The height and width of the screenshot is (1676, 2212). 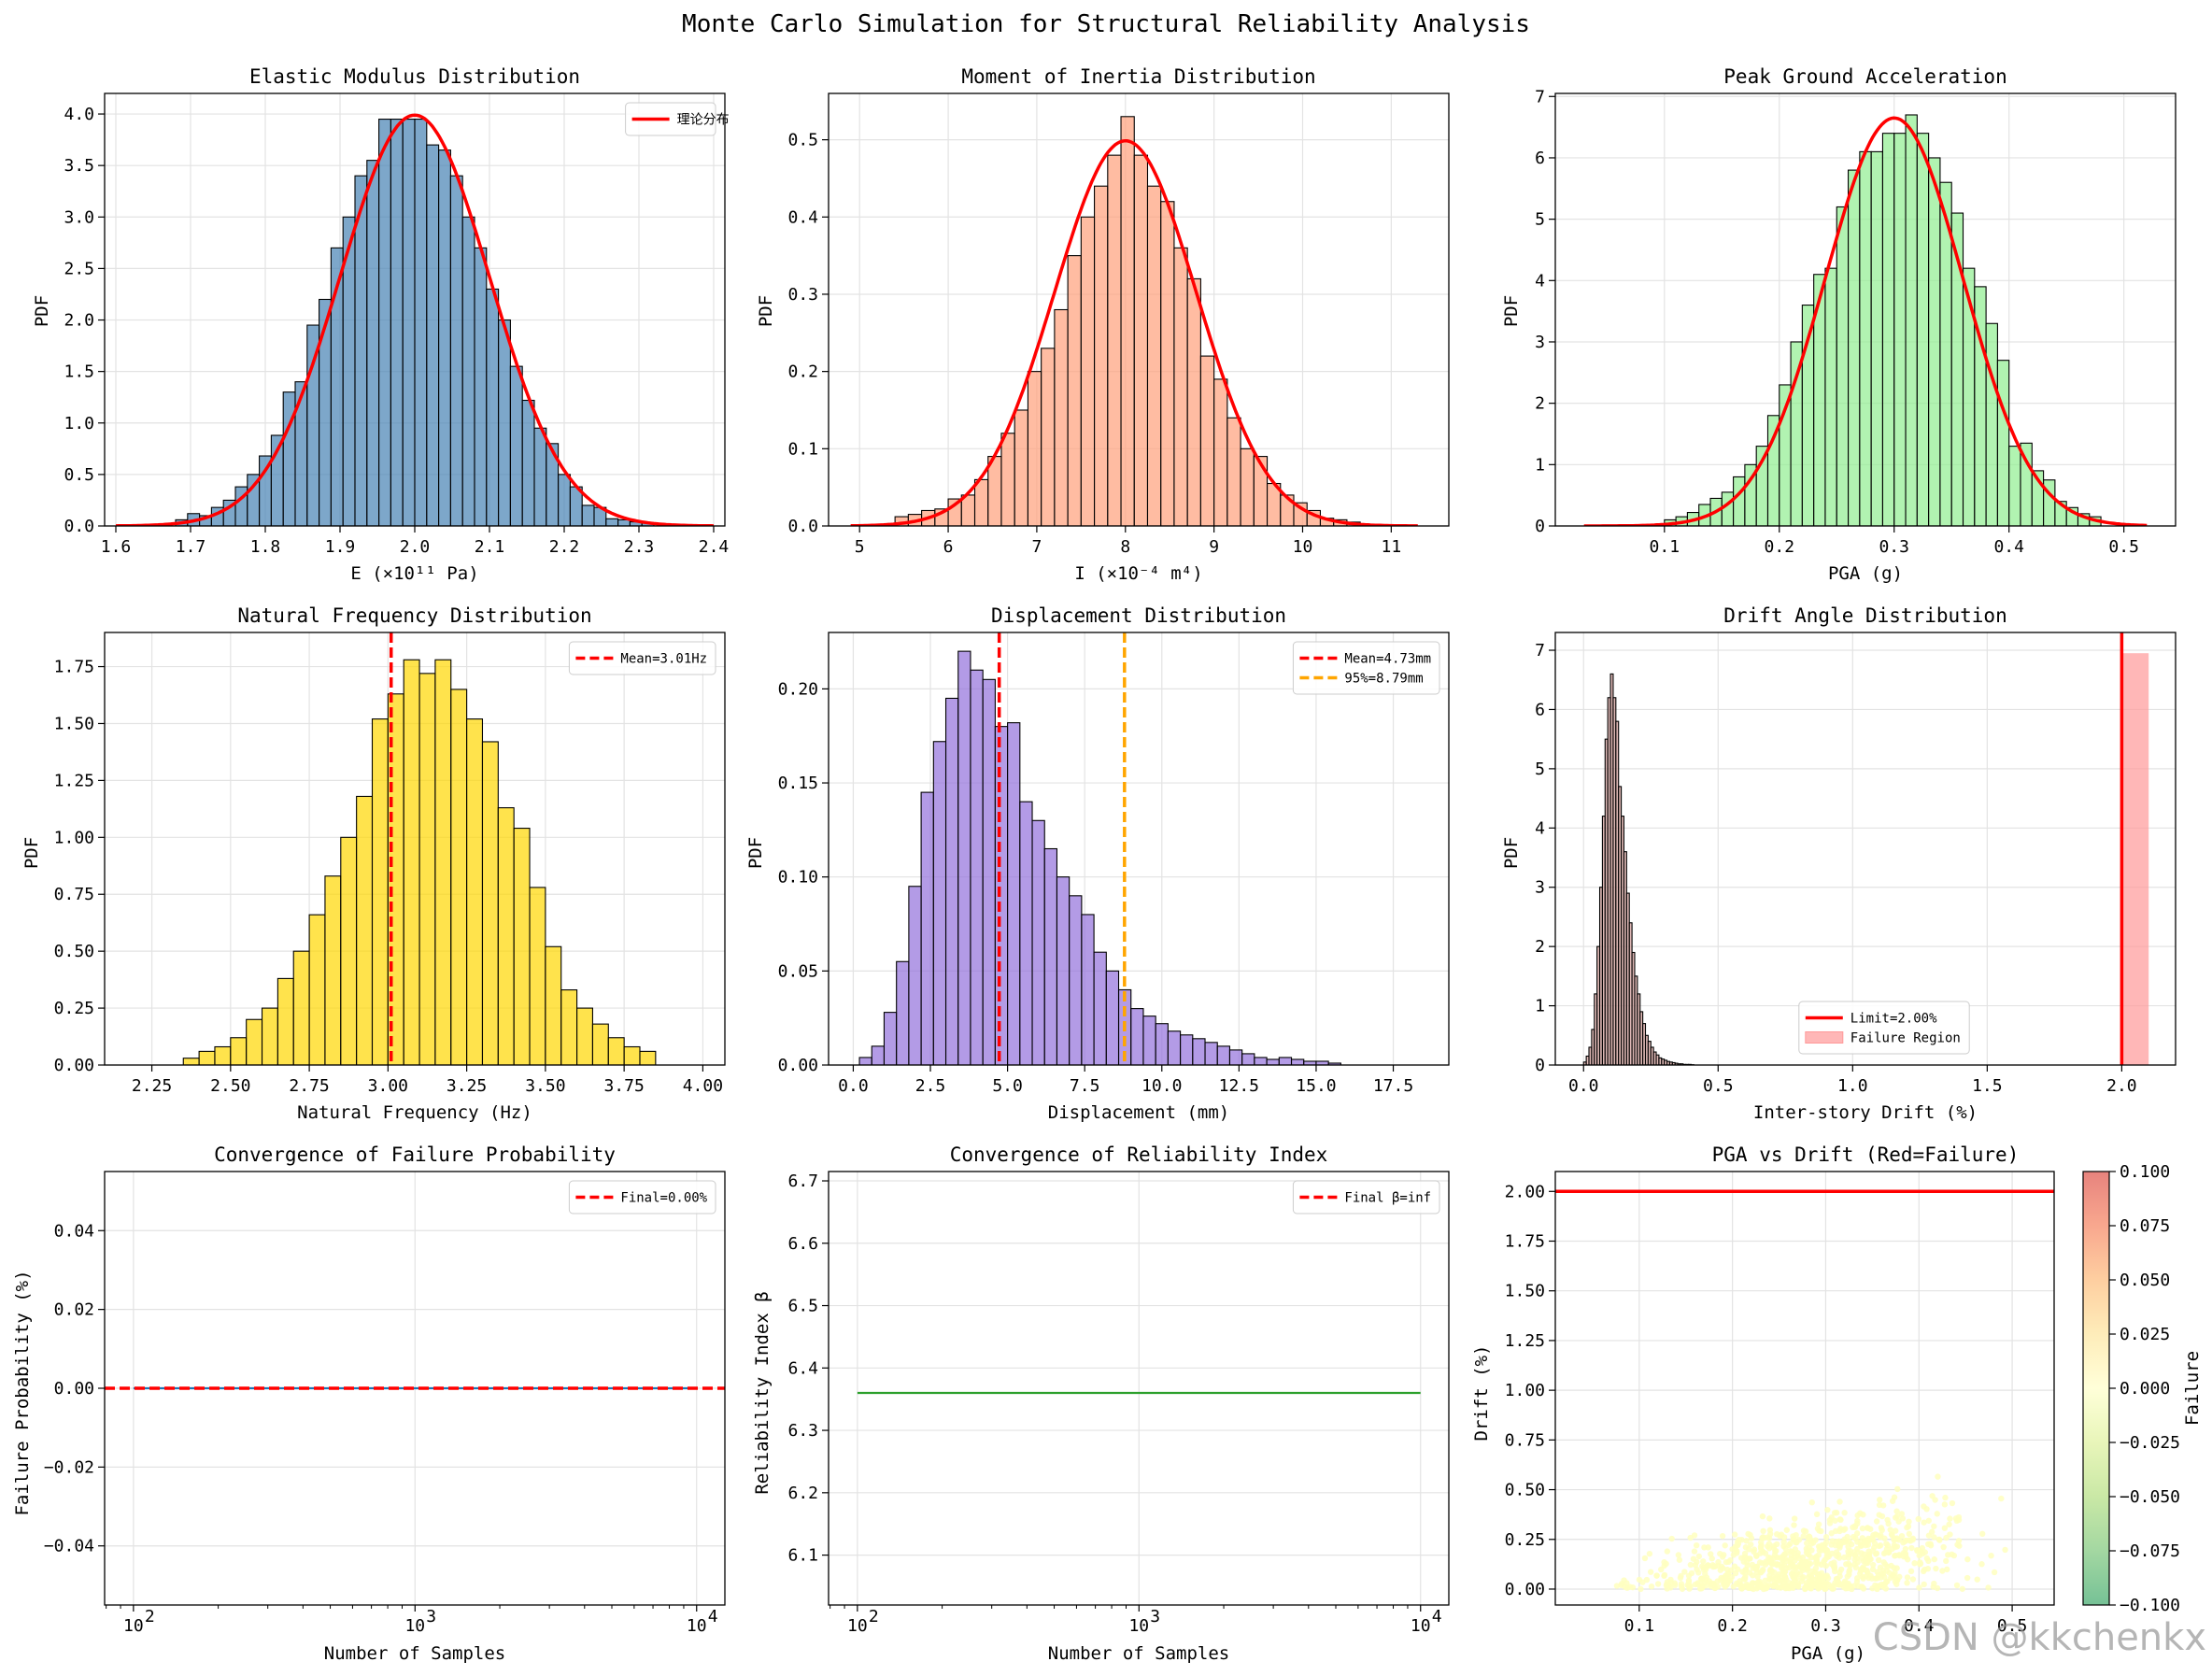 What do you see at coordinates (564, 547) in the screenshot?
I see `x-tick-label: 2.2` at bounding box center [564, 547].